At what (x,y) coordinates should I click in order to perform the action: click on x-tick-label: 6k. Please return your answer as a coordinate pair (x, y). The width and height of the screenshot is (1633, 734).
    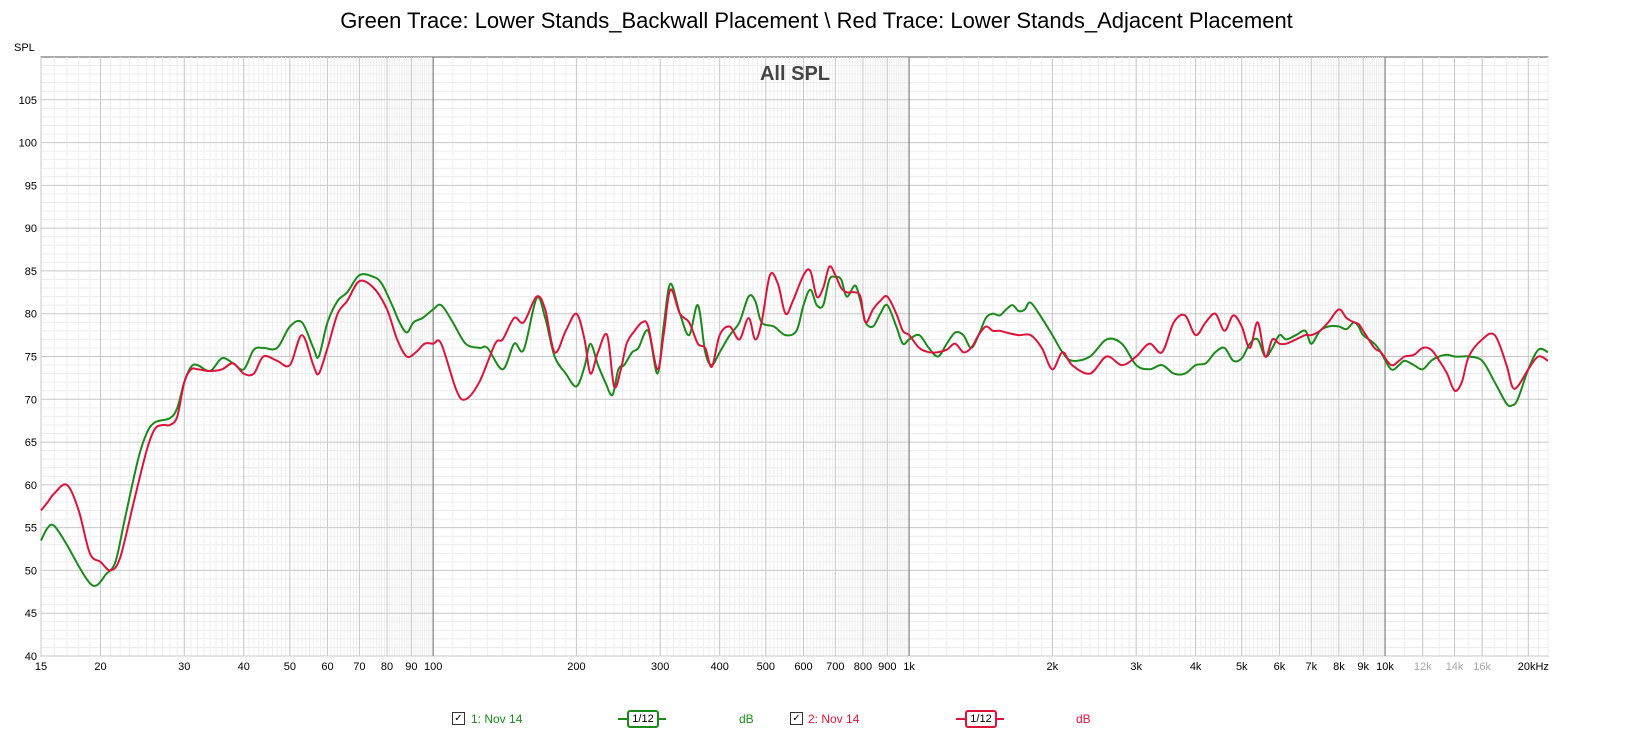
    Looking at the image, I should click on (1280, 667).